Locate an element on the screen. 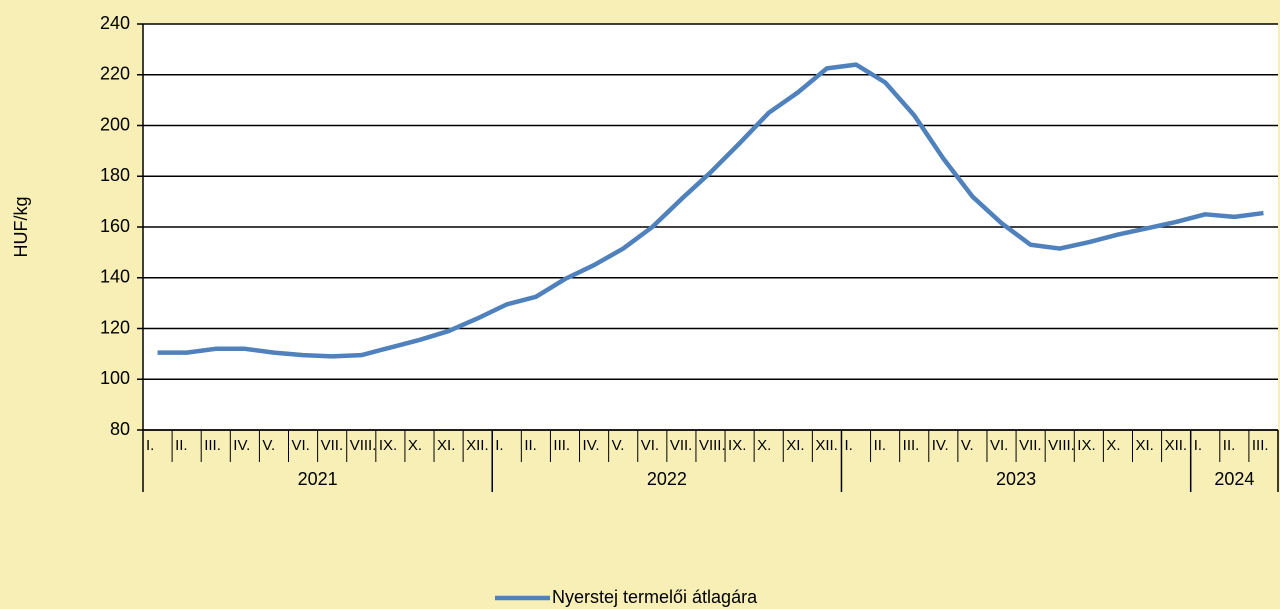 The image size is (1280, 609). y-tick-label: 160 is located at coordinates (115, 226).